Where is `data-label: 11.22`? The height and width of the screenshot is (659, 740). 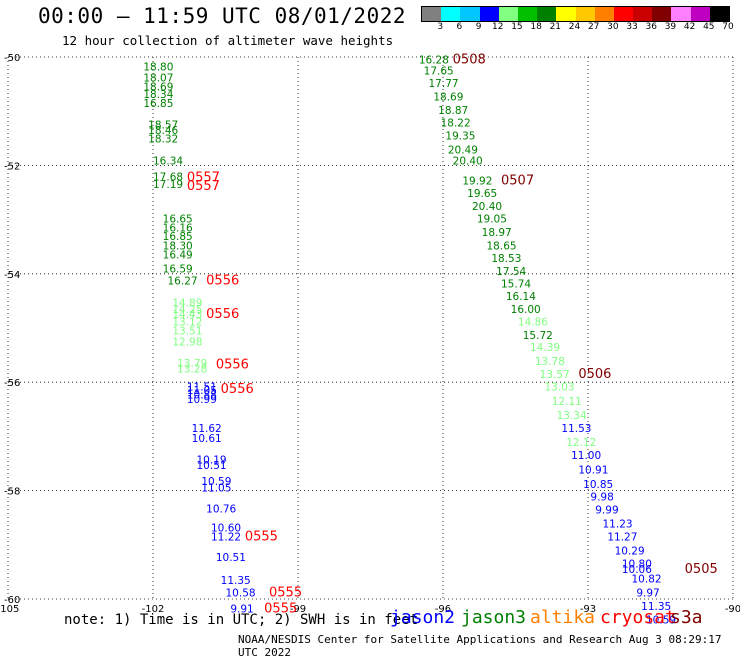 data-label: 11.22 is located at coordinates (226, 537).